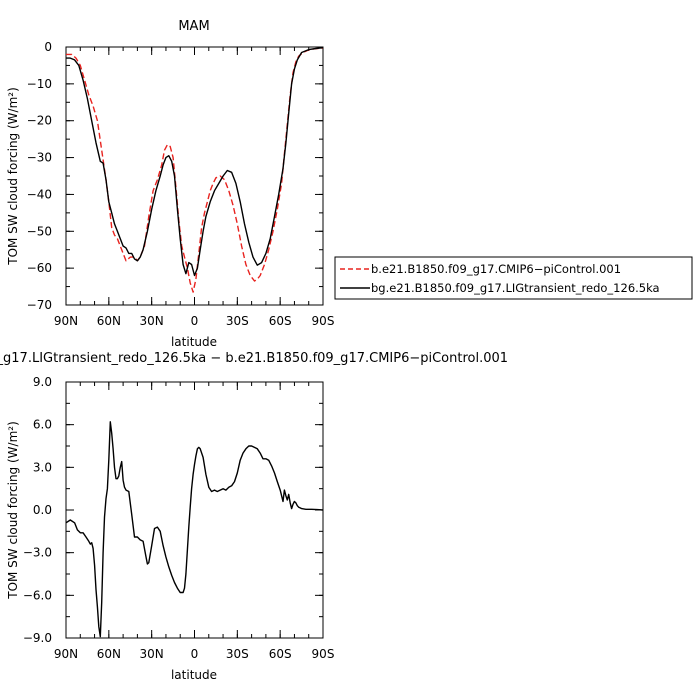  I want to click on y-tick-label: −50, so click(39, 231).